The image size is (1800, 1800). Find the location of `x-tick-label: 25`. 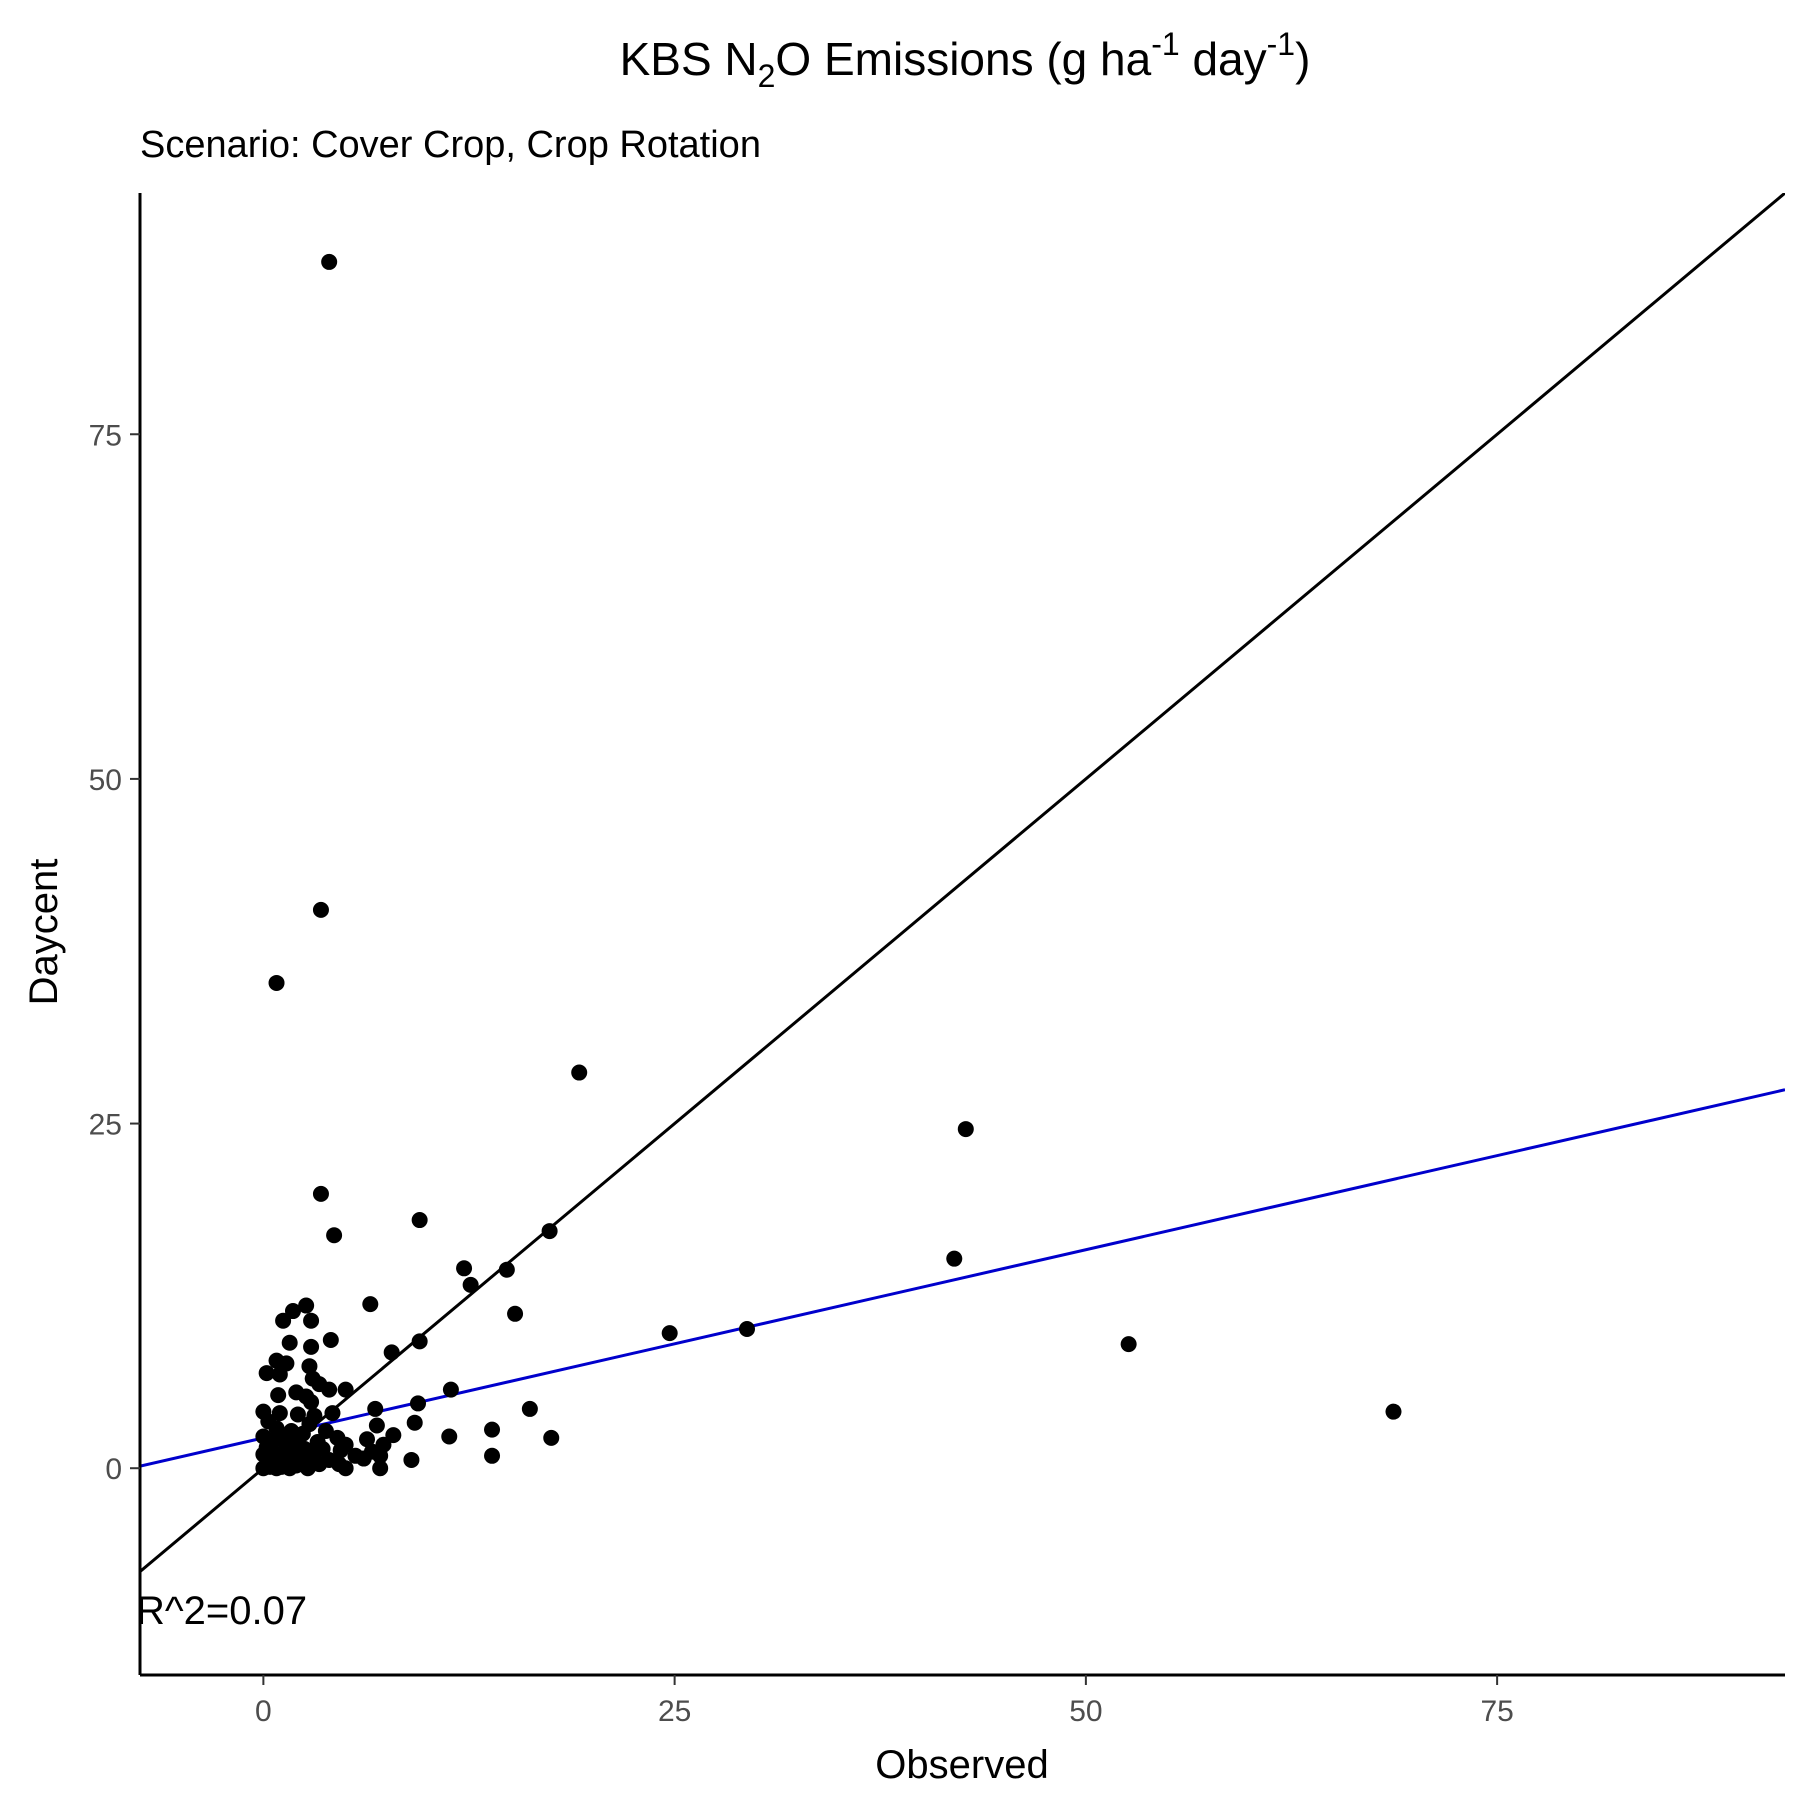

x-tick-label: 25 is located at coordinates (674, 1711).